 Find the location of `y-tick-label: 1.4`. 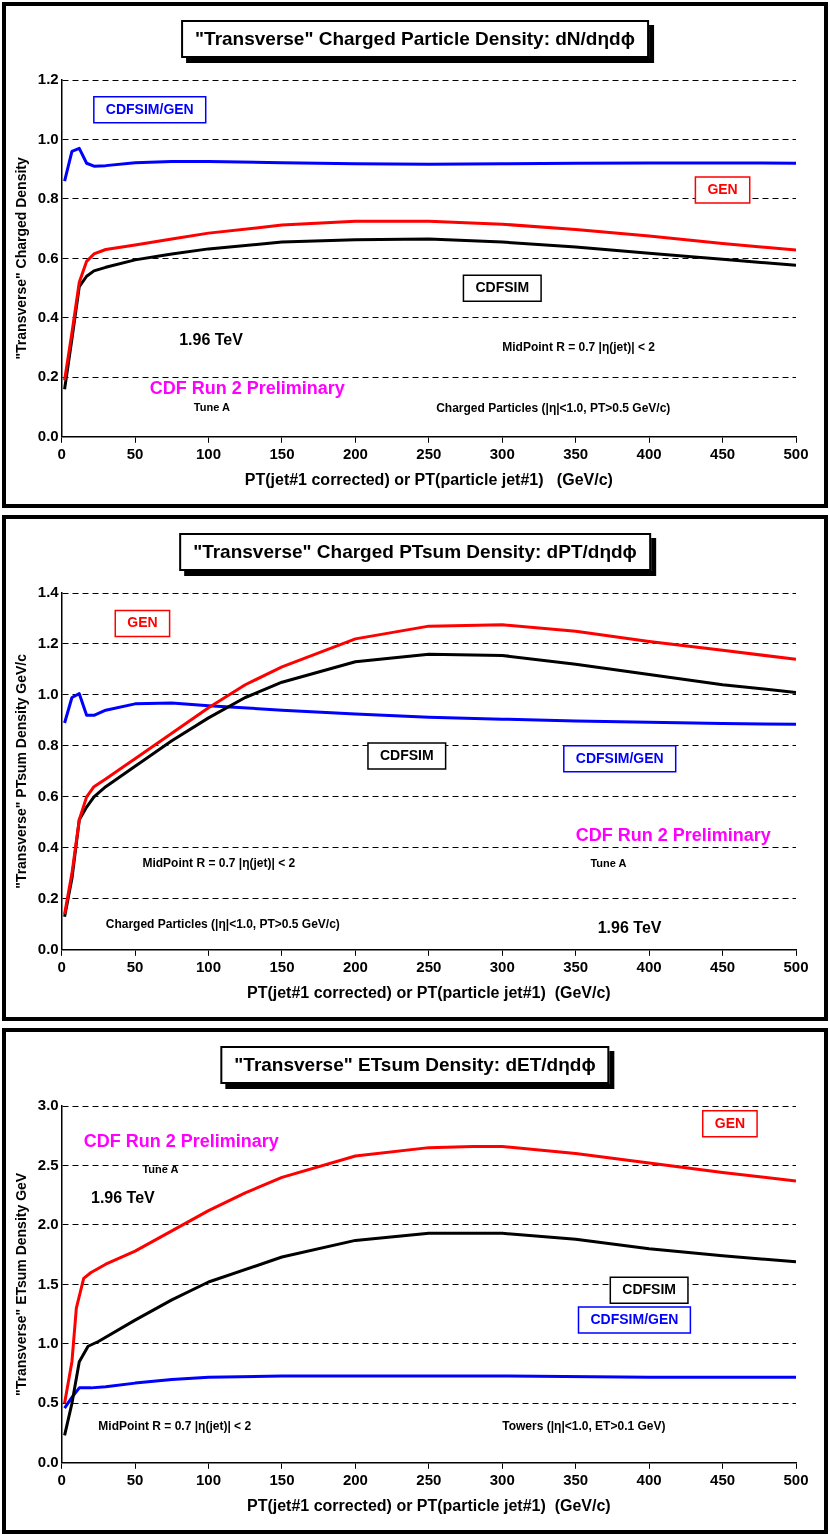

y-tick-label: 1.4 is located at coordinates (48, 592).